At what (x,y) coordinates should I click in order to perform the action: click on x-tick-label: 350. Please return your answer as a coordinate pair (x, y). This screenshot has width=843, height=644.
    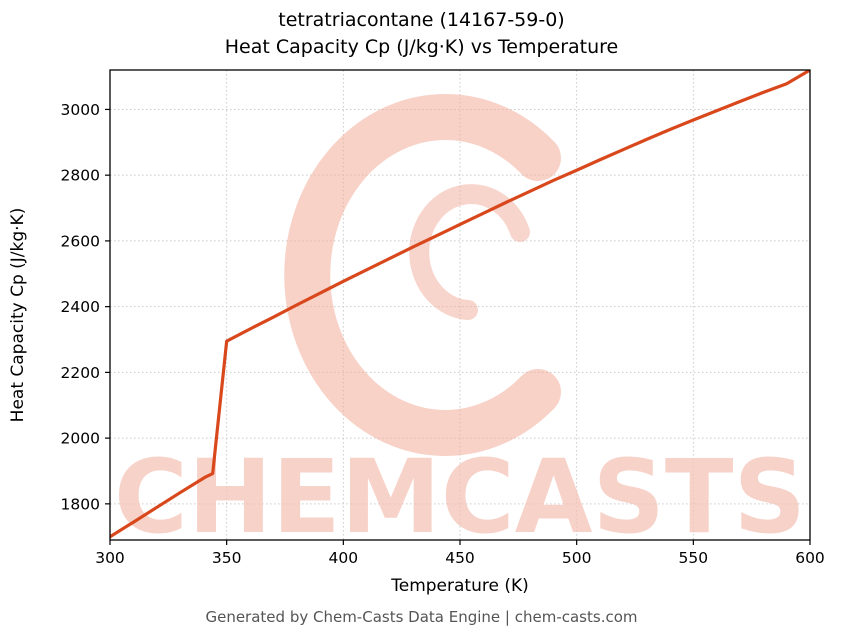
    Looking at the image, I should click on (227, 558).